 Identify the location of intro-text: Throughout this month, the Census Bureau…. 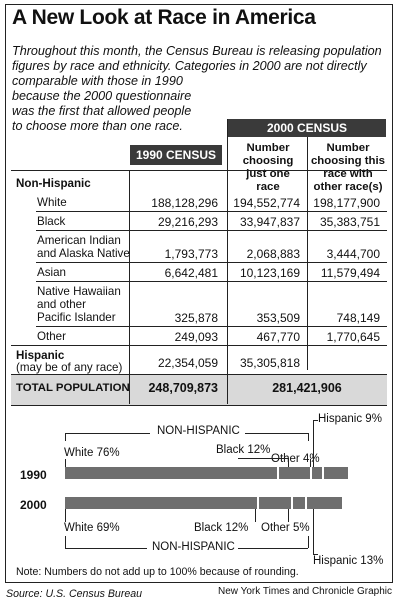
(197, 89).